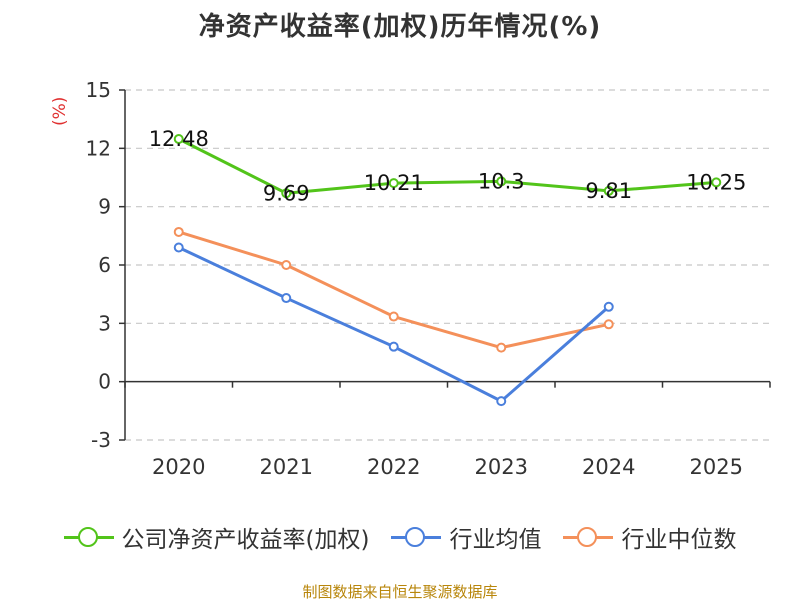 The height and width of the screenshot is (602, 800). Describe the element at coordinates (608, 467) in the screenshot. I see `x-tick-label: 2024` at that location.